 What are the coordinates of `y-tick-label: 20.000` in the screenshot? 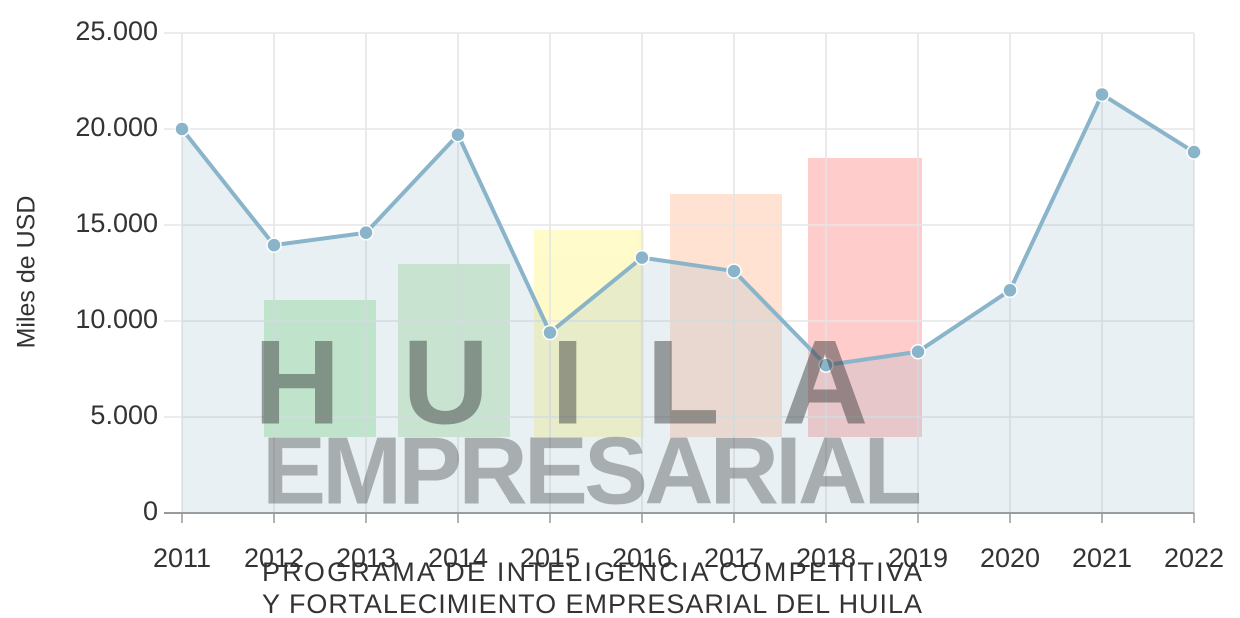 It's located at (116, 127).